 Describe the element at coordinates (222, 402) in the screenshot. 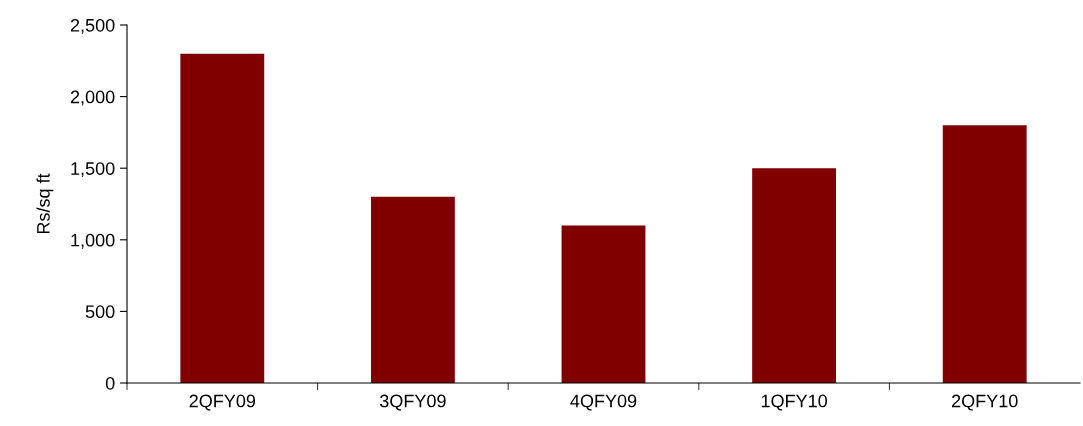

I see `x-tick-label: 2QFY09` at that location.